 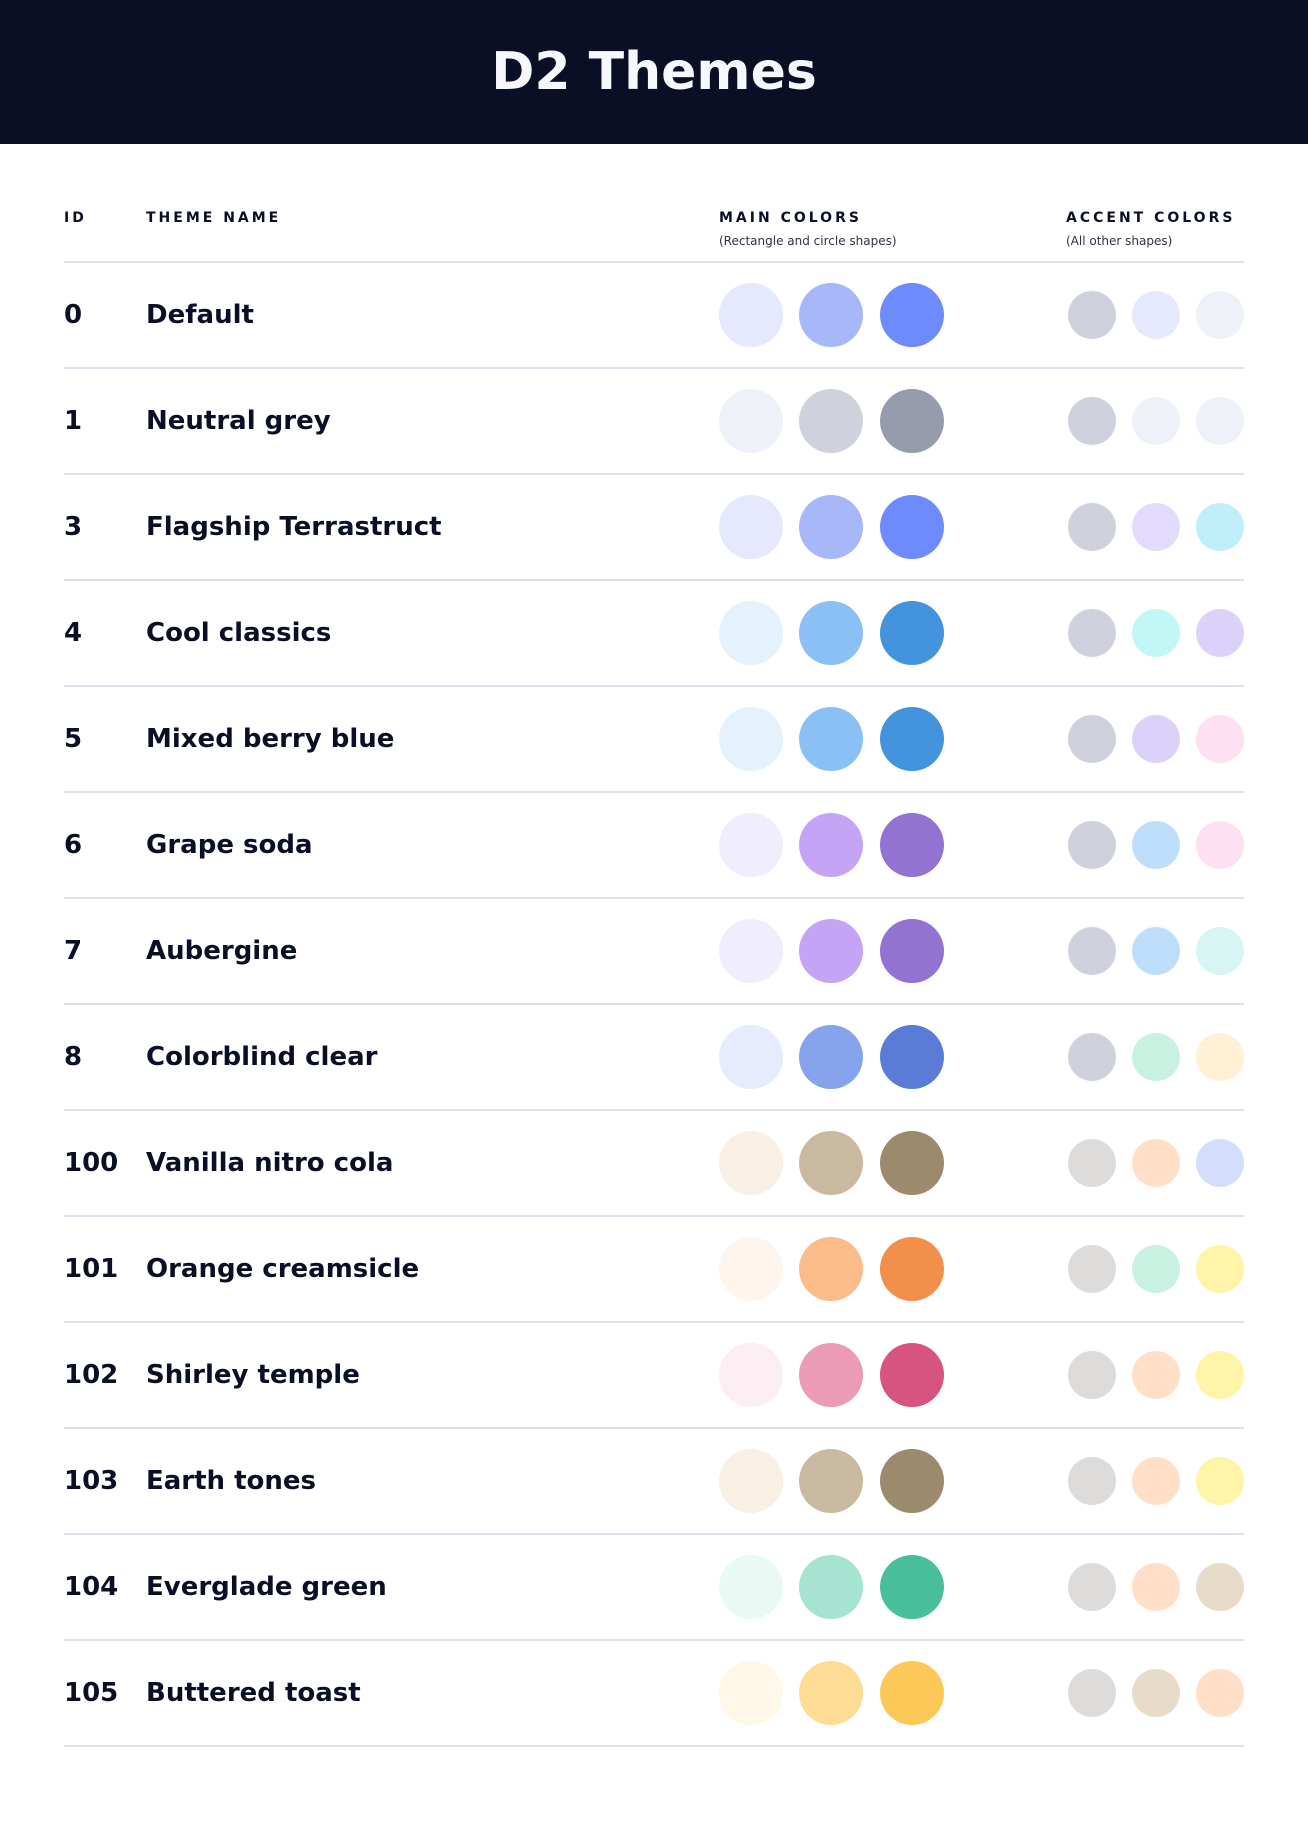 What do you see at coordinates (73, 421) in the screenshot?
I see `theme-id: 1` at bounding box center [73, 421].